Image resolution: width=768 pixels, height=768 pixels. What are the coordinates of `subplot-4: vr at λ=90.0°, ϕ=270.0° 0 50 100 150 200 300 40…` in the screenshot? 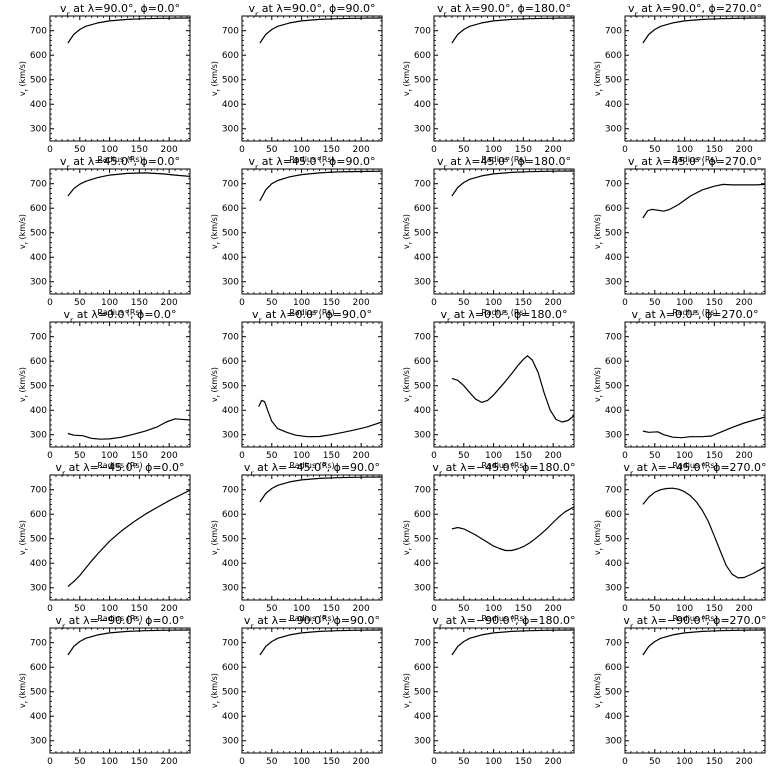 It's located at (679, 83).